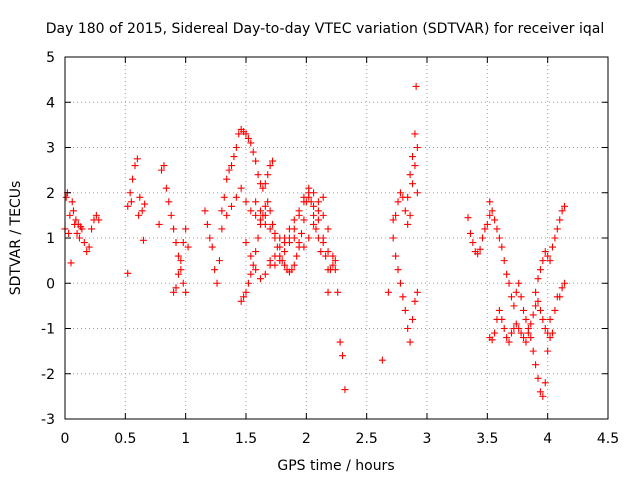 This screenshot has width=640, height=480. Describe the element at coordinates (48, 330) in the screenshot. I see `y-tick-label: -1` at that location.